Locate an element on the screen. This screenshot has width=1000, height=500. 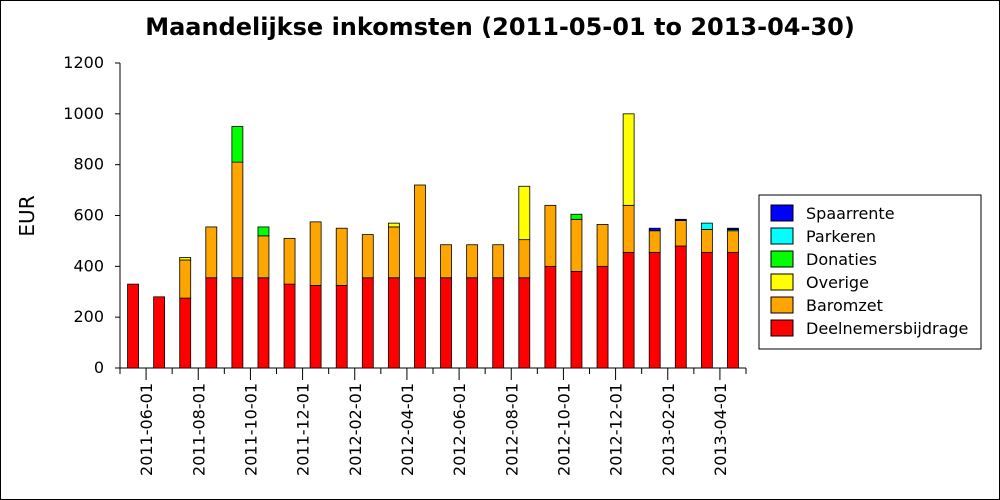
legend-label: Overige is located at coordinates (837, 282).